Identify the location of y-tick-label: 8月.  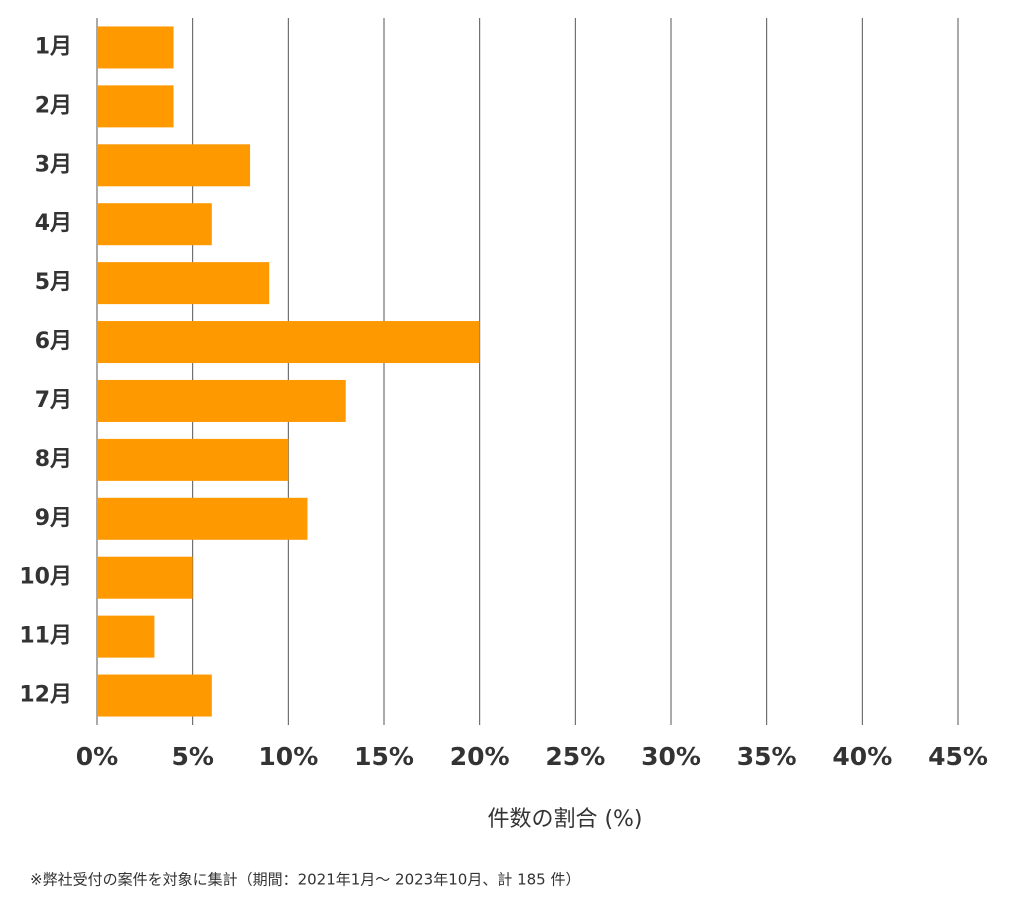
(53, 459).